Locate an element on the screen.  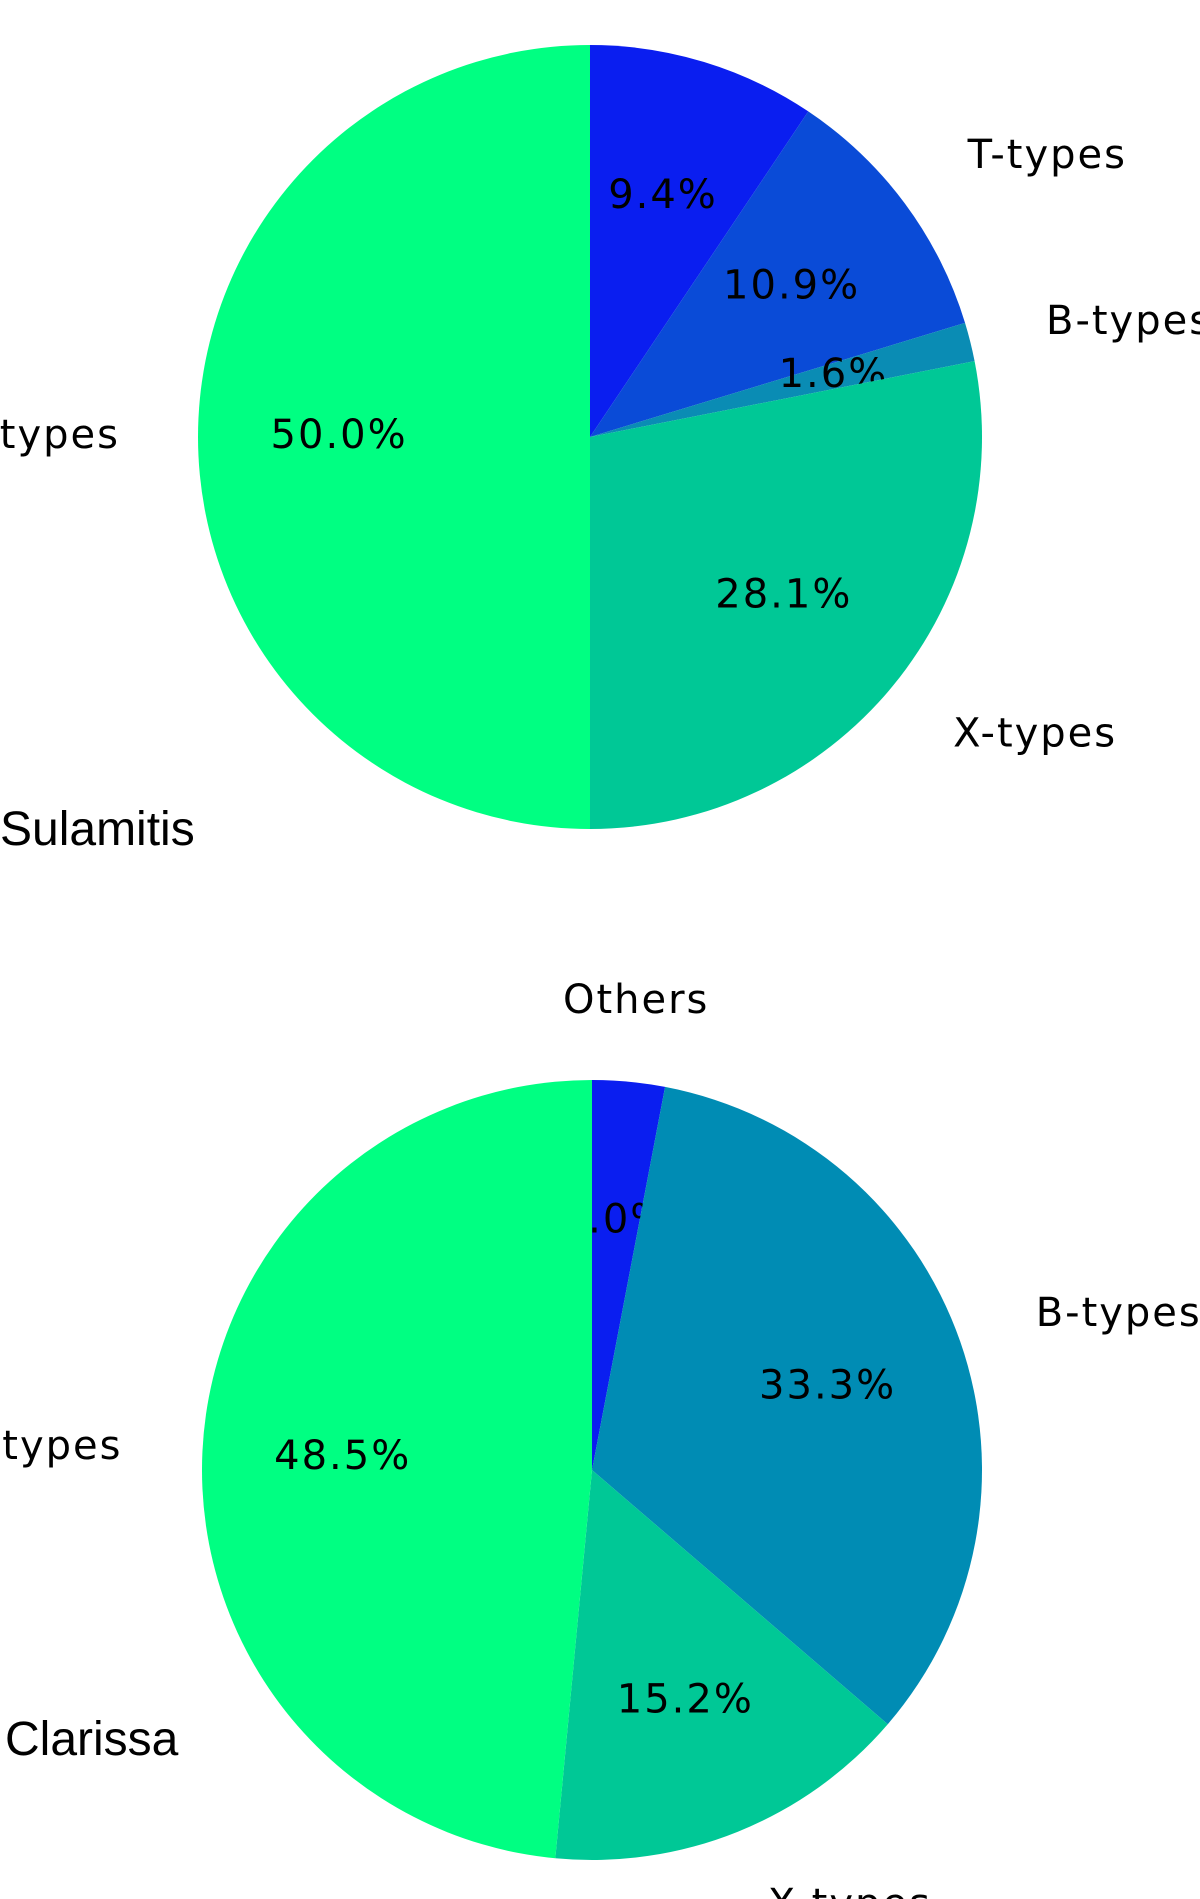
pct-label-c-types: 48.5% is located at coordinates (342, 1456).